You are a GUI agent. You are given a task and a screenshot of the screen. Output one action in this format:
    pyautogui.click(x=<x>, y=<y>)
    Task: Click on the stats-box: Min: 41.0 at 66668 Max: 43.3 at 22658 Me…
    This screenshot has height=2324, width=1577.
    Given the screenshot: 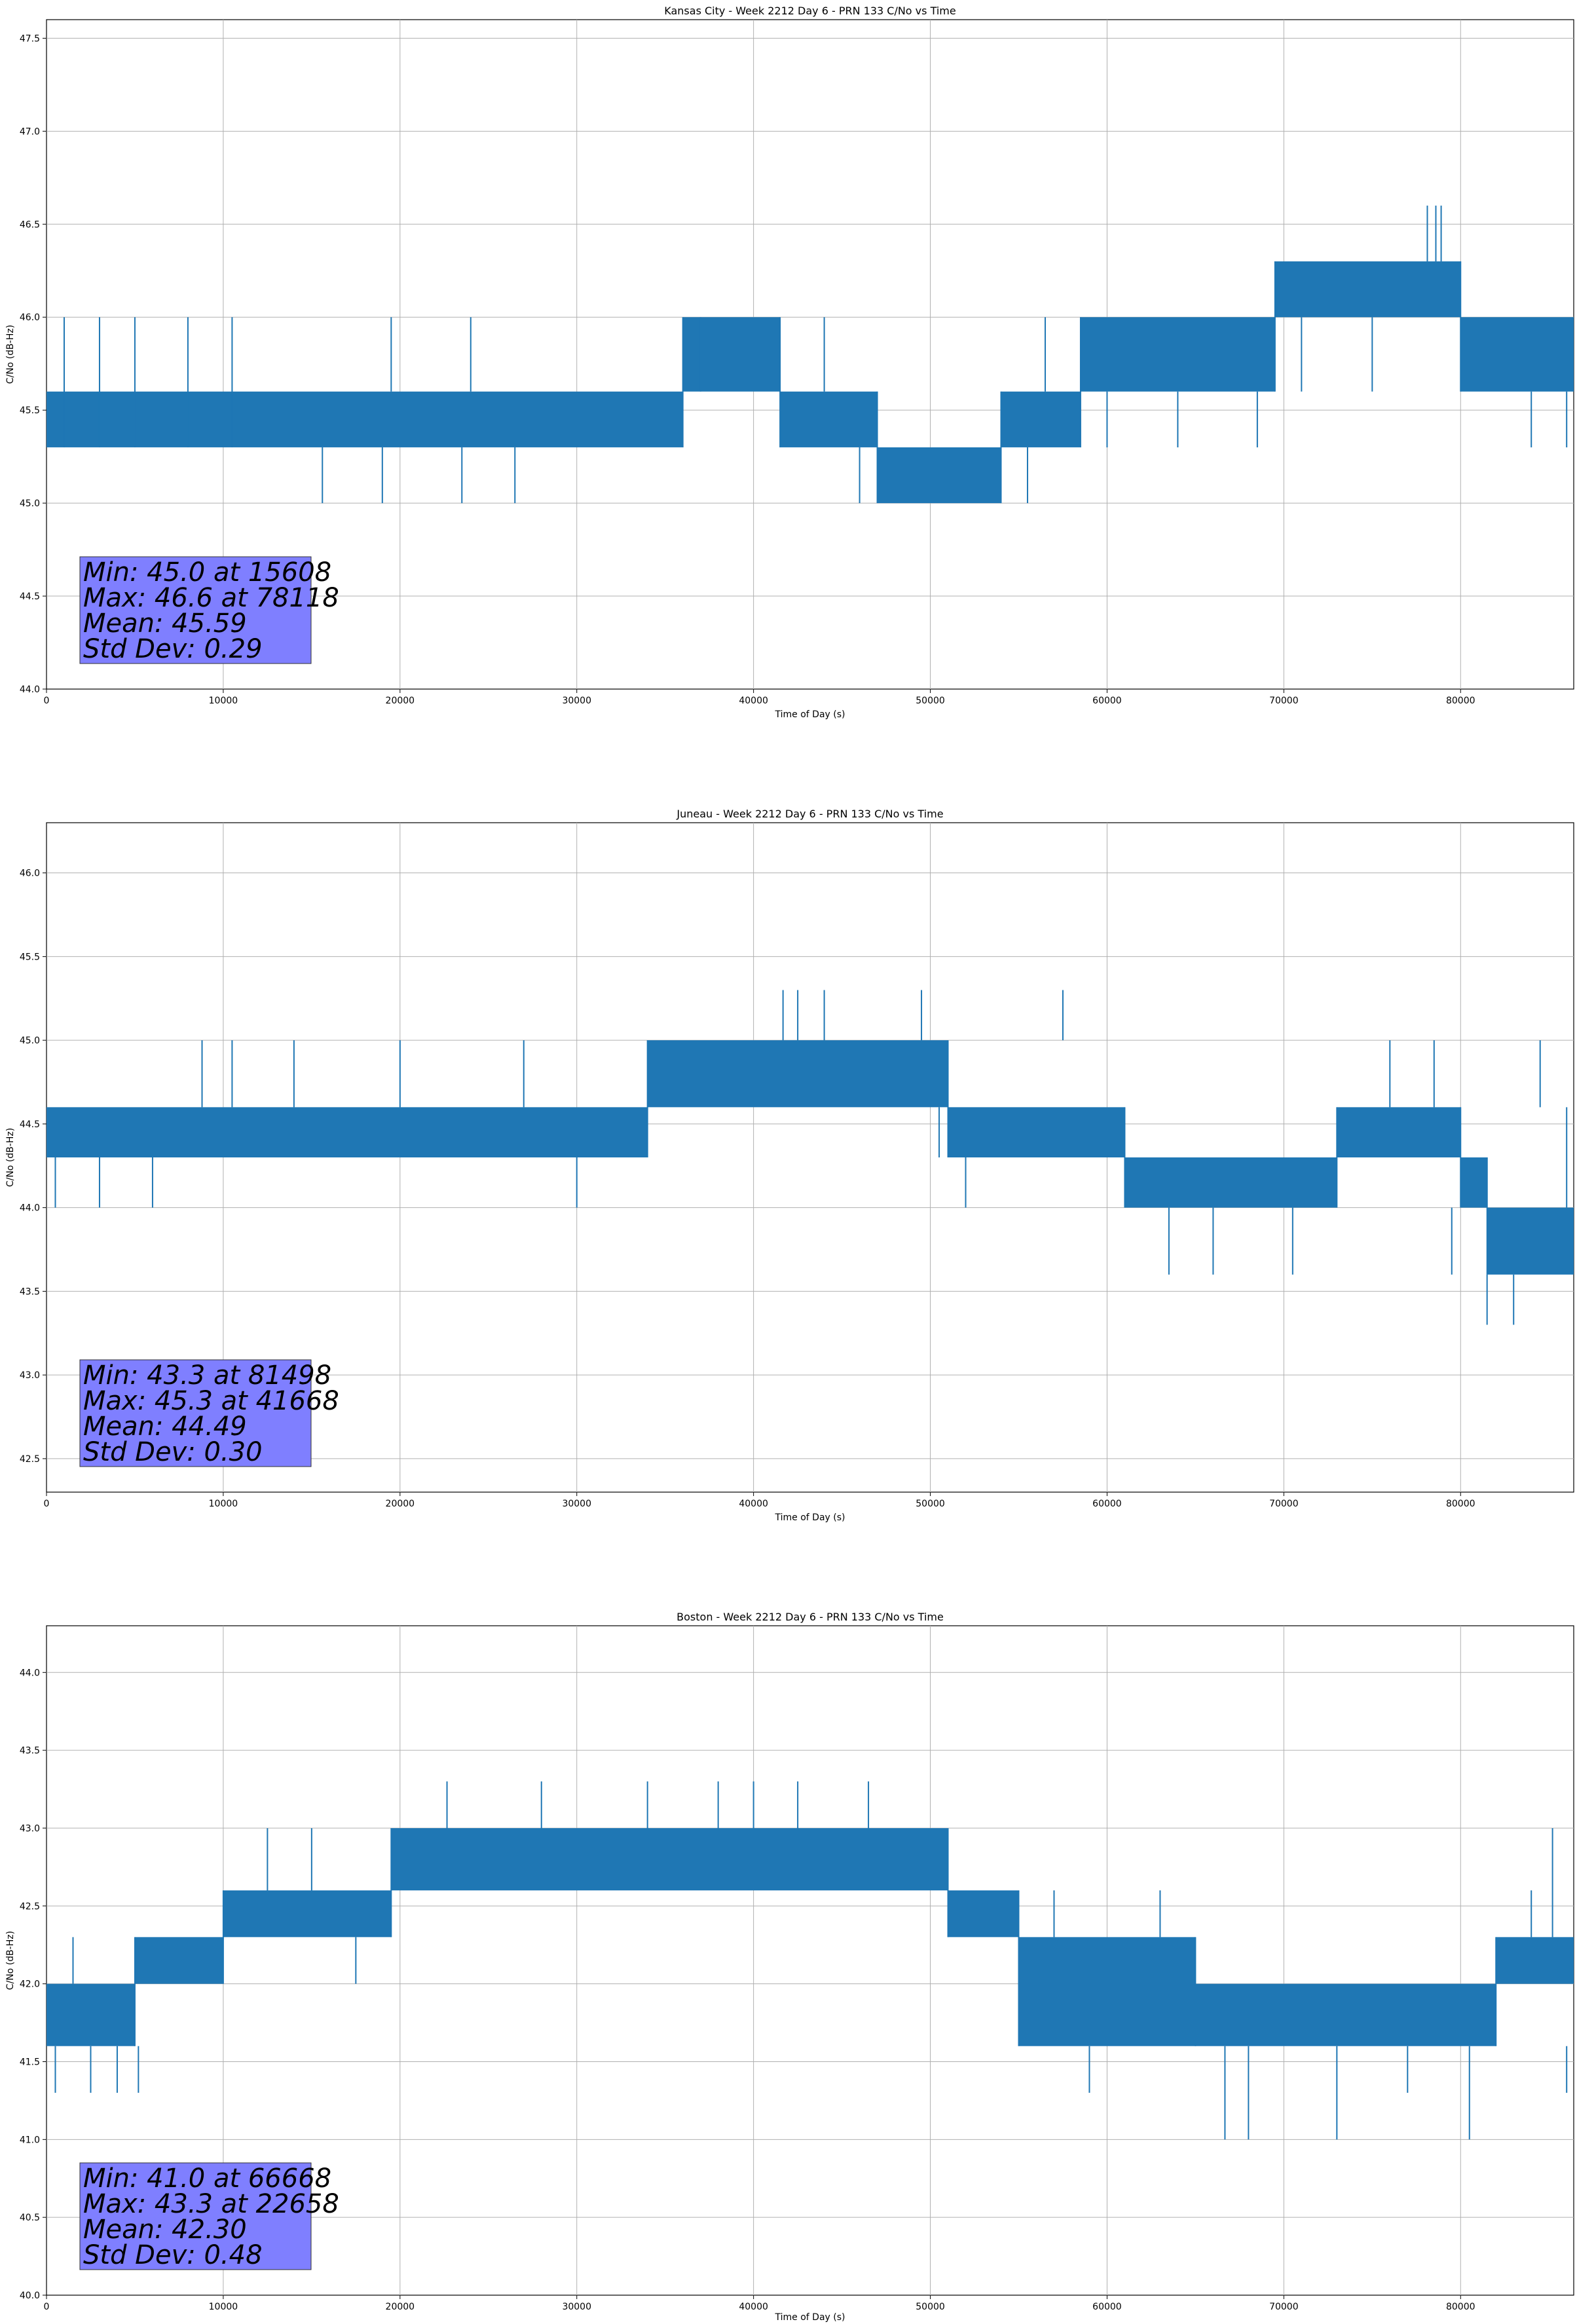 What is the action you would take?
    pyautogui.click(x=209, y=2216)
    